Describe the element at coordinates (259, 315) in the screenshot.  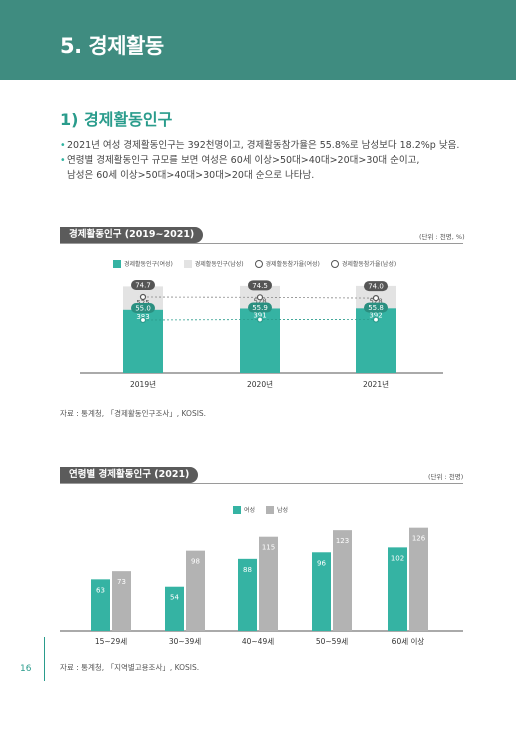
I see `label-female-pop: 391` at that location.